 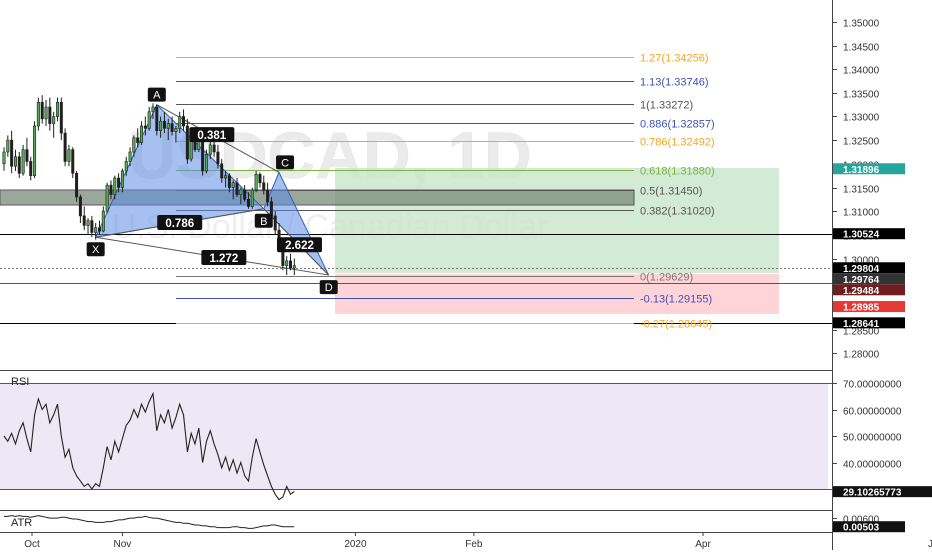 What do you see at coordinates (156, 94) in the screenshot?
I see `pattern-point-box-a` at bounding box center [156, 94].